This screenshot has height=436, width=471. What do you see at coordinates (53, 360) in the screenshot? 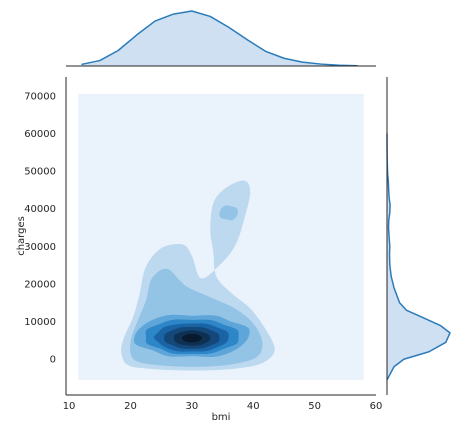
I see `y-tick-label: 0` at bounding box center [53, 360].